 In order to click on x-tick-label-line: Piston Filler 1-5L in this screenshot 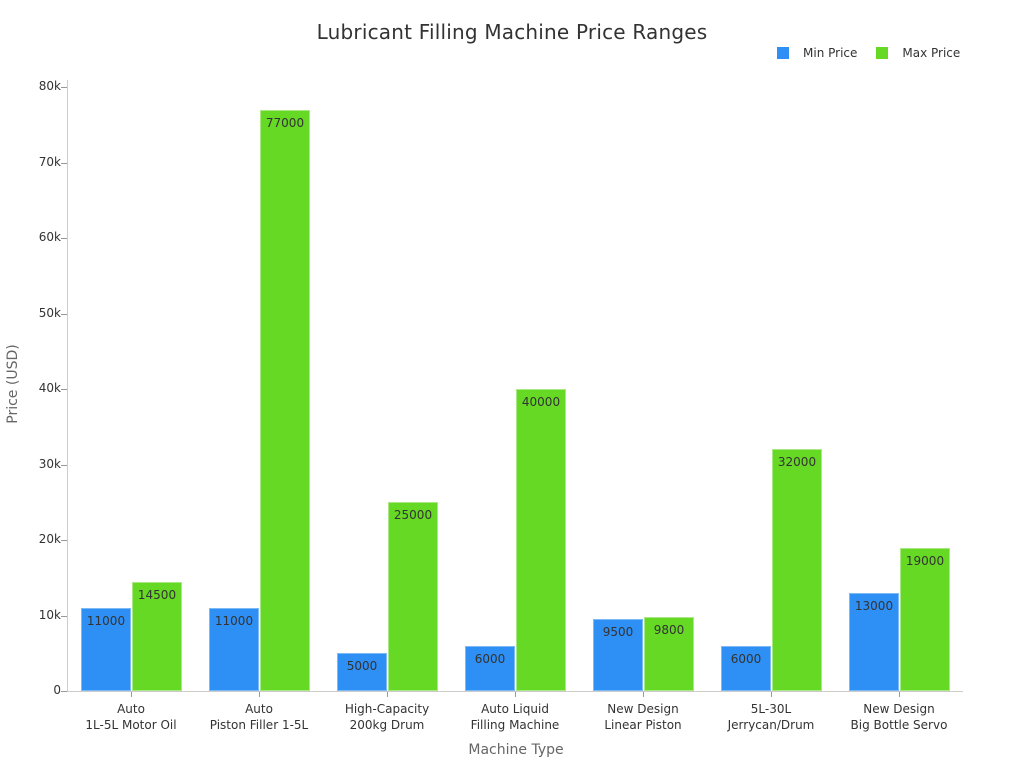, I will do `click(259, 725)`.